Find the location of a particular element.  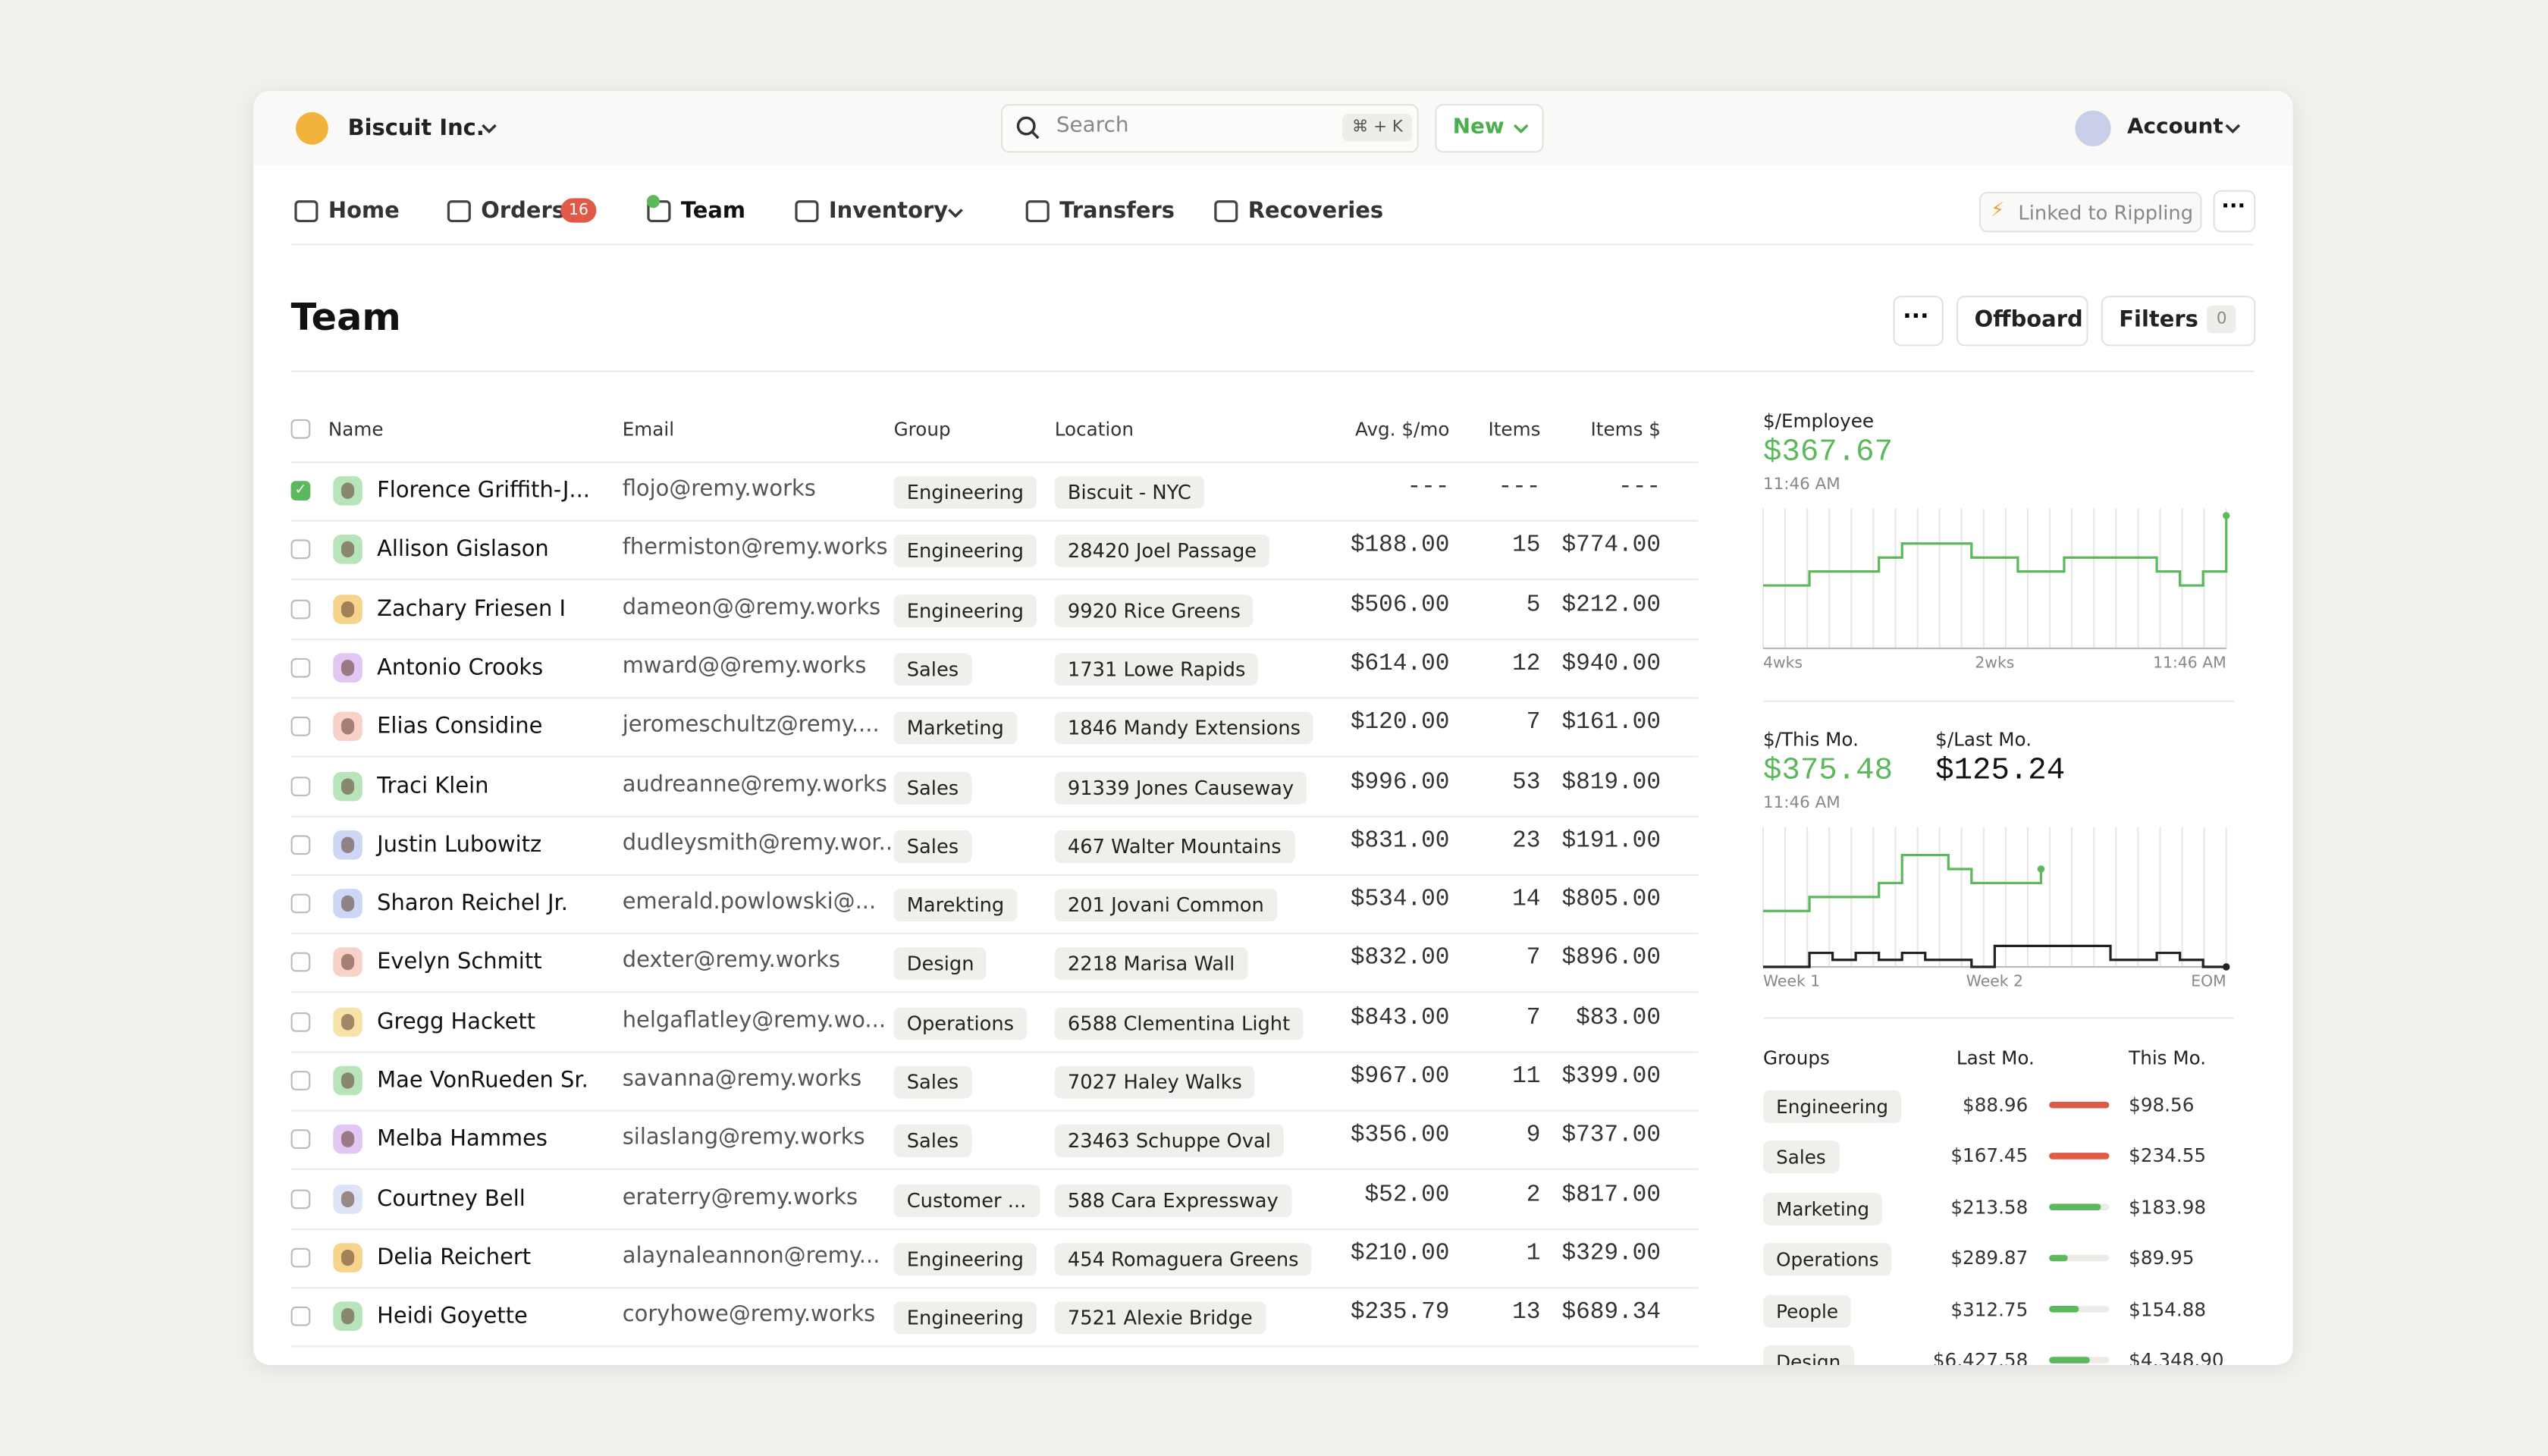

nav-item: Transfers is located at coordinates (1117, 211).